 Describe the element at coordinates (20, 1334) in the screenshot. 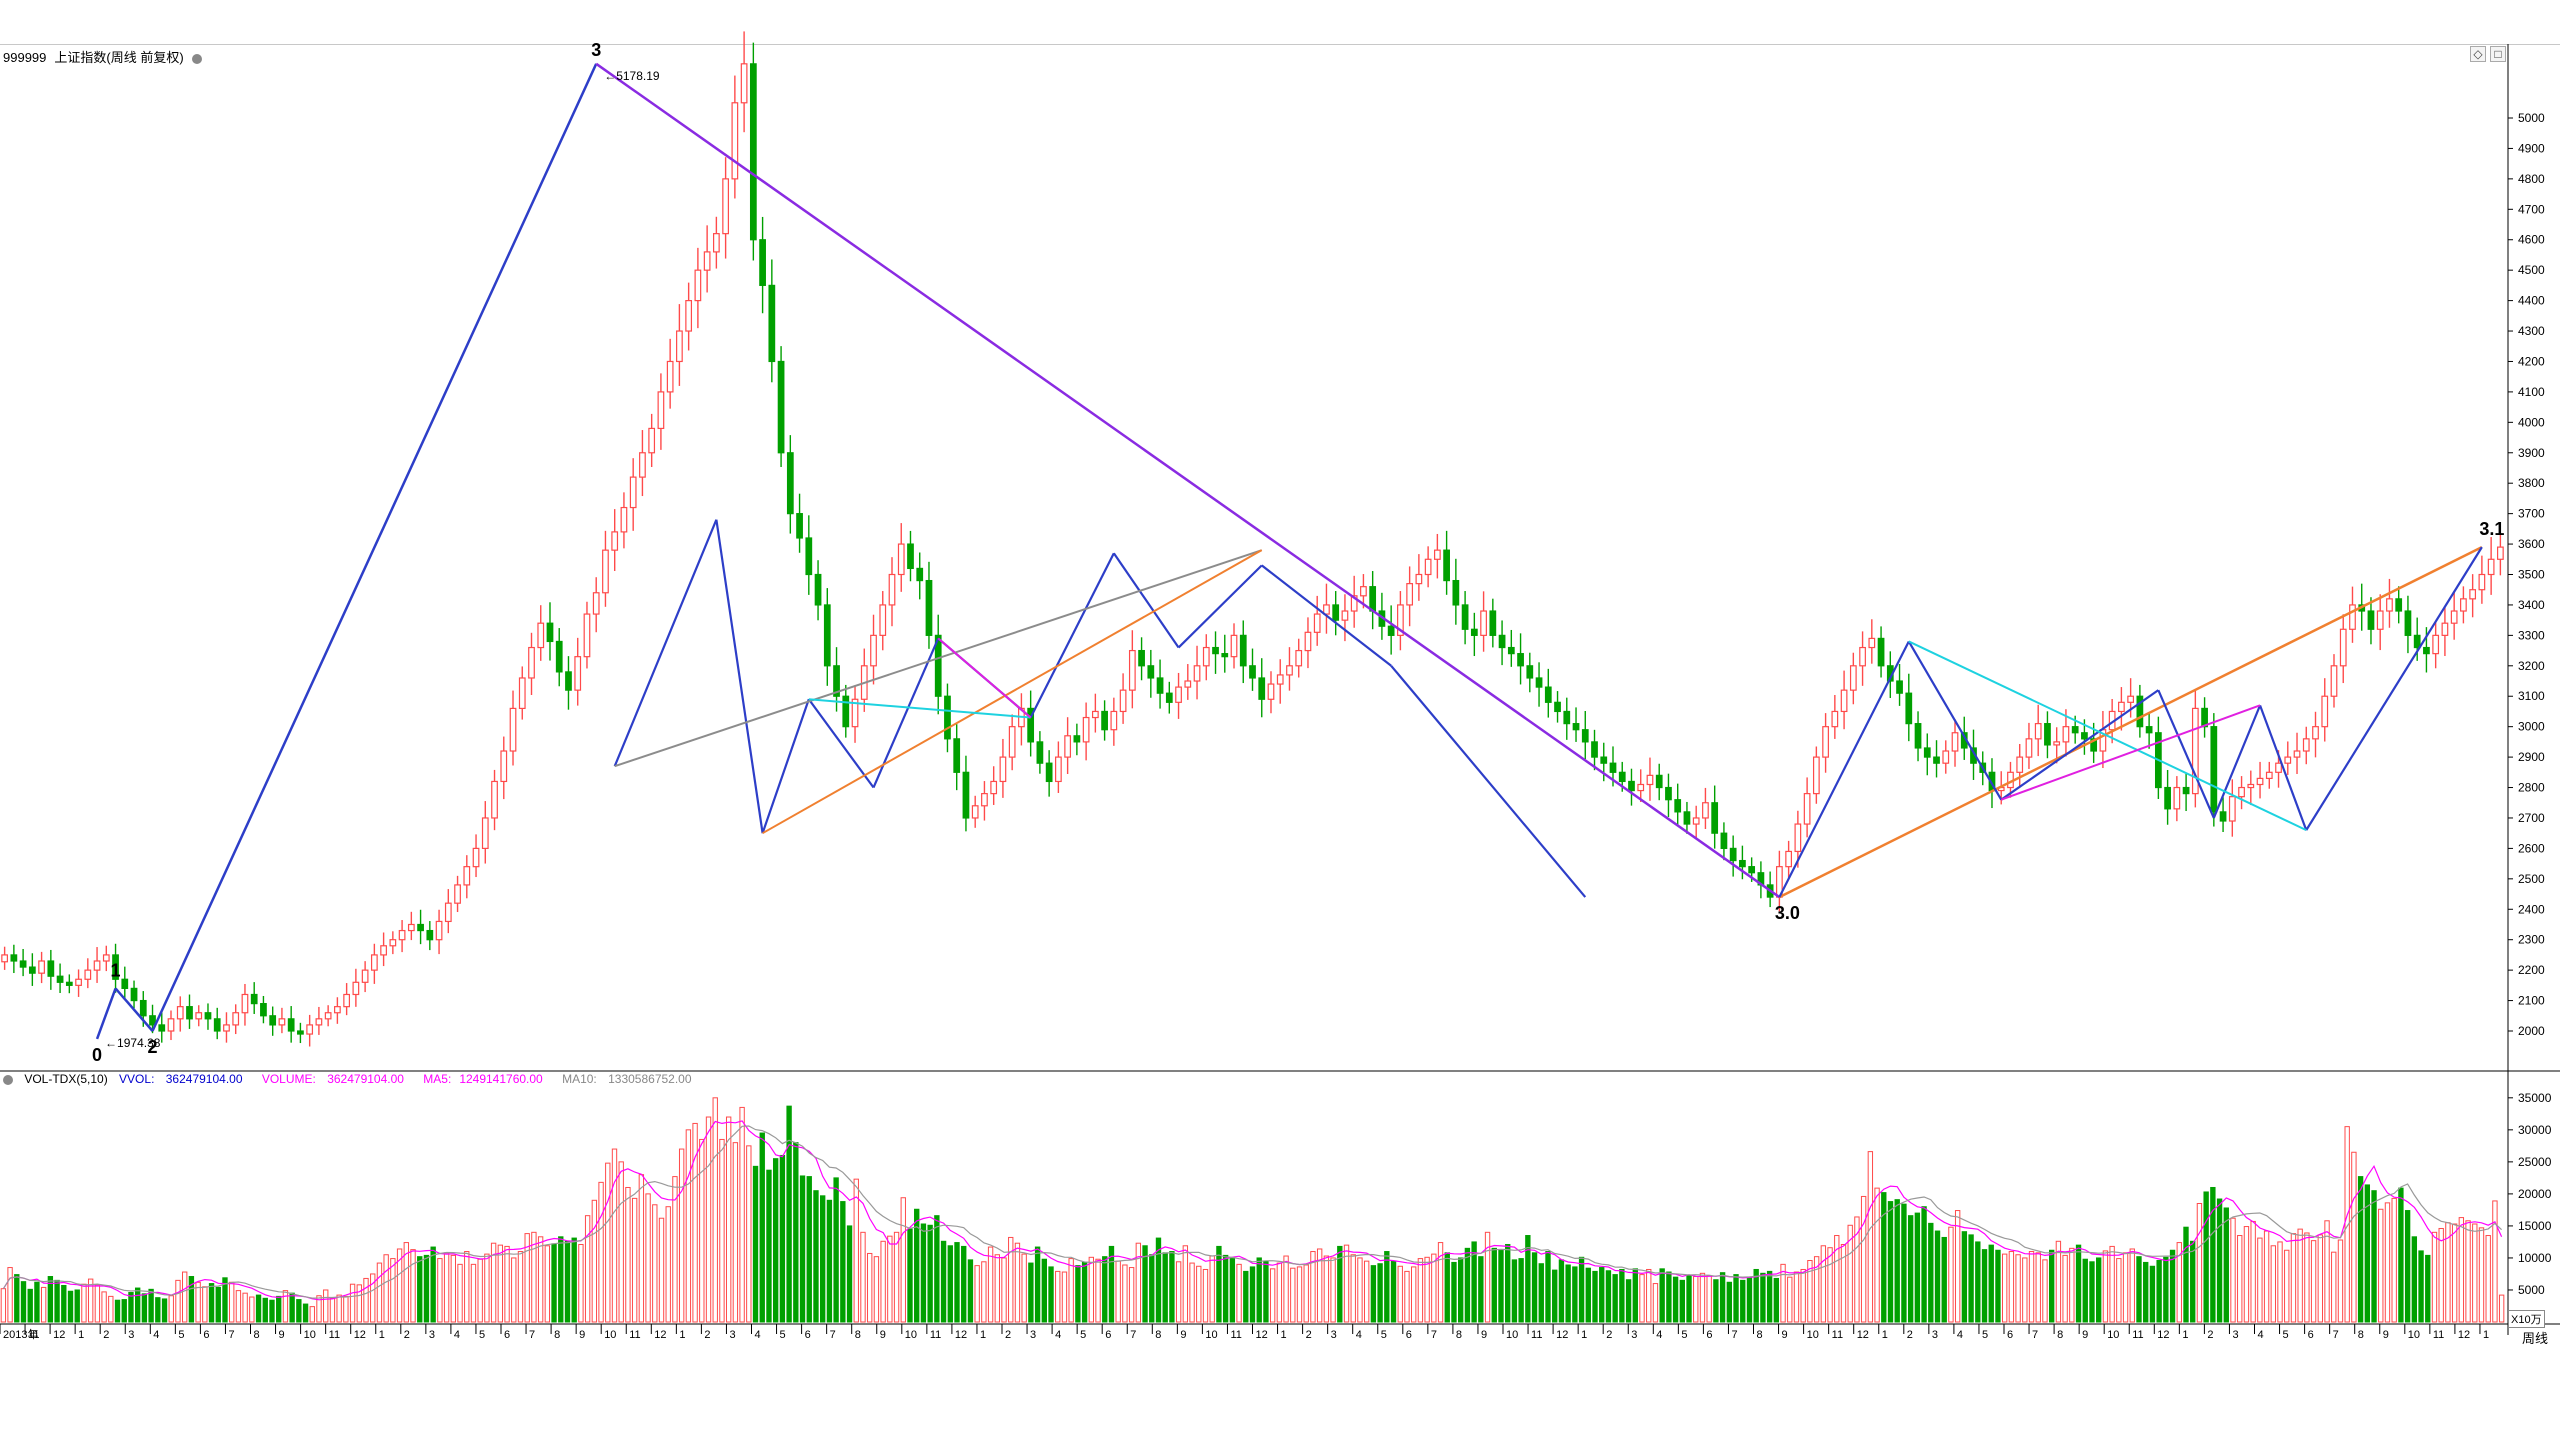

I see `time-tick-label: 2013年` at that location.